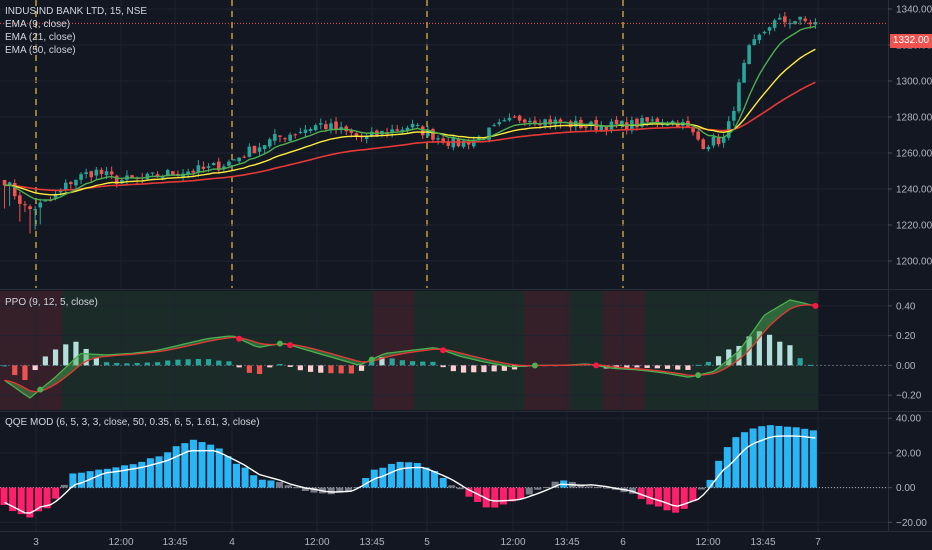  I want to click on time-tick-label: 3, so click(36, 542).